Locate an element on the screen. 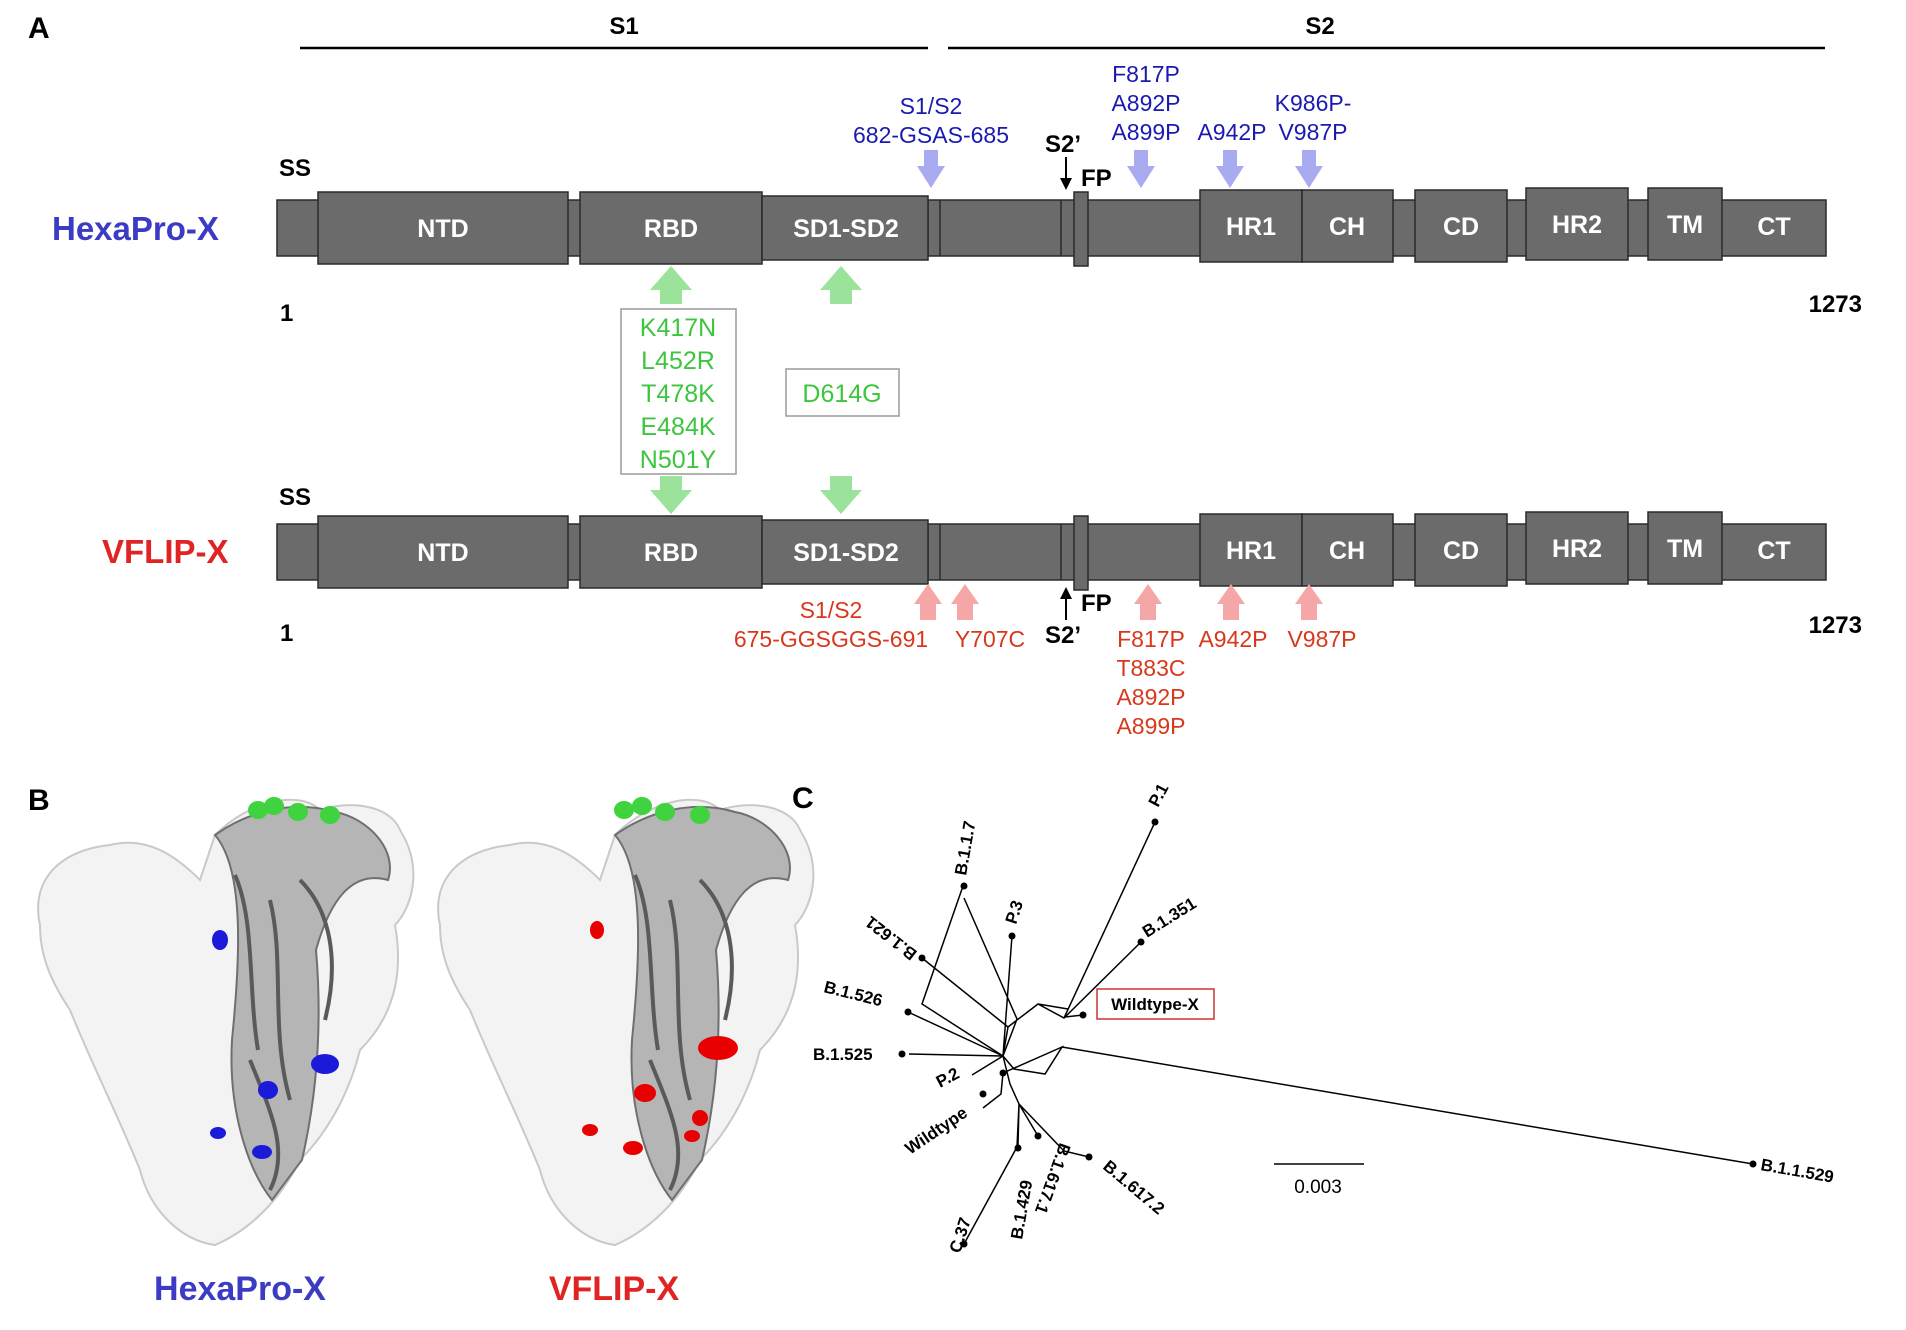 The image size is (1906, 1330). hexapro-domain-tm-label: TM is located at coordinates (1685, 225).